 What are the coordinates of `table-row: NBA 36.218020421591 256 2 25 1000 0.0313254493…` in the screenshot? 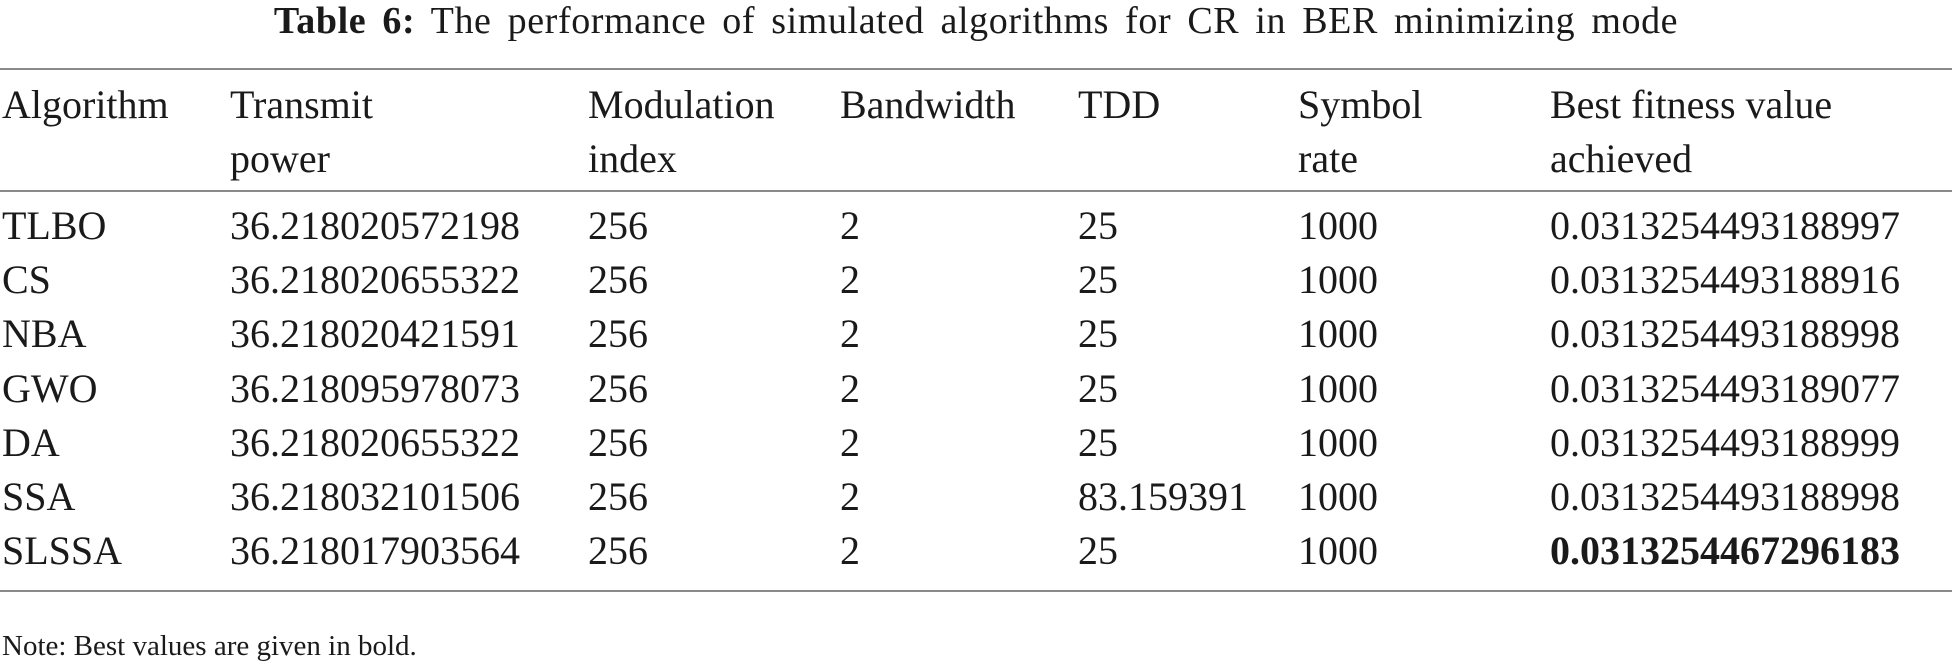 It's located at (976, 334).